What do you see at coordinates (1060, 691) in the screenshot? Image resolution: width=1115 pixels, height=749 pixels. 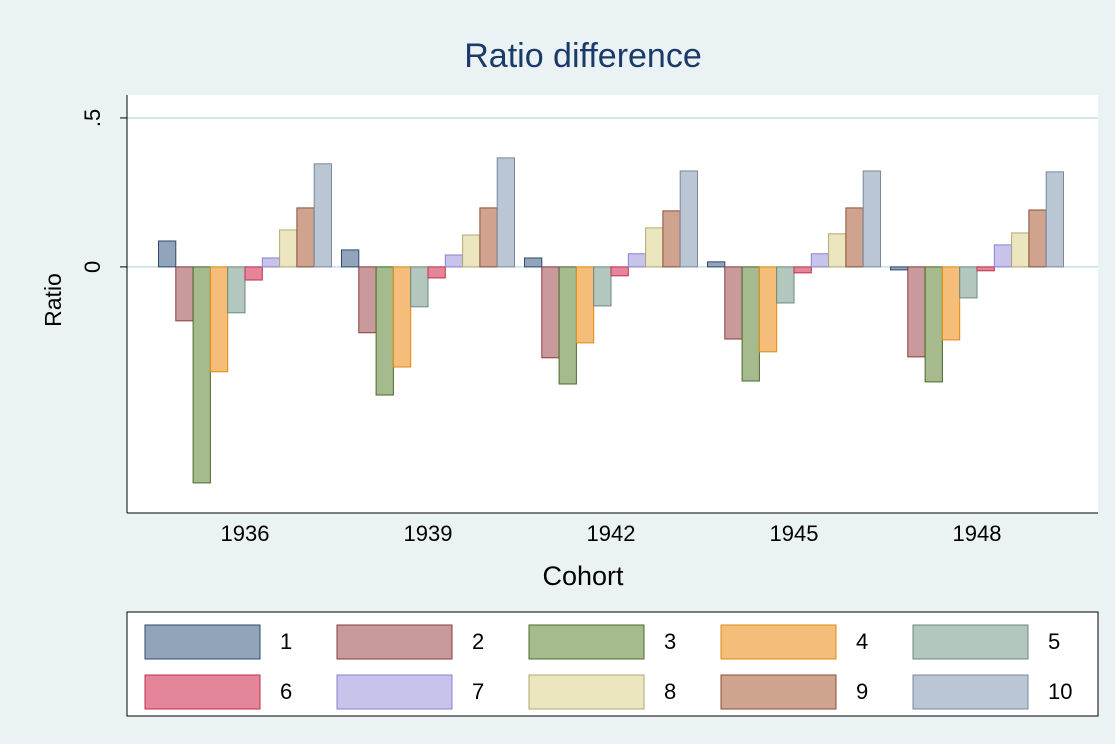 I see `legend-label: 10` at bounding box center [1060, 691].